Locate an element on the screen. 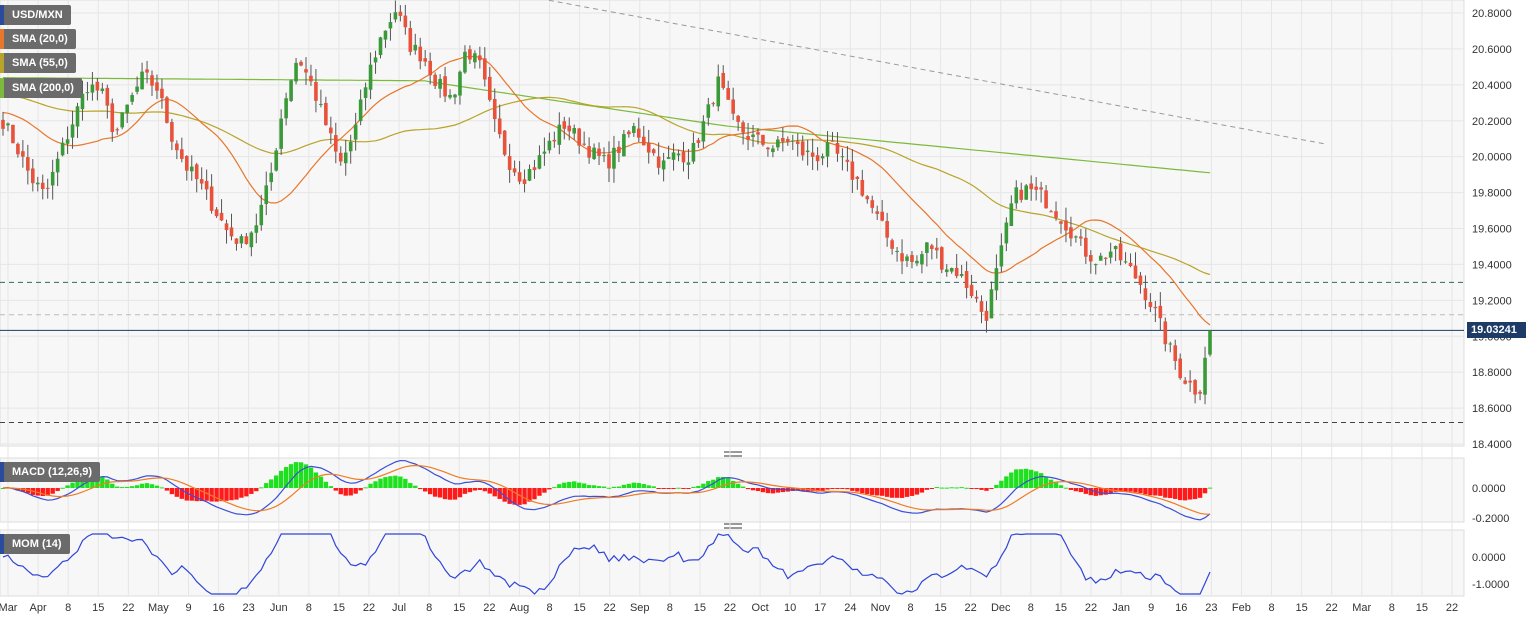 Image resolution: width=1536 pixels, height=618 pixels. price-tick-label: 20.6000 is located at coordinates (1492, 50).